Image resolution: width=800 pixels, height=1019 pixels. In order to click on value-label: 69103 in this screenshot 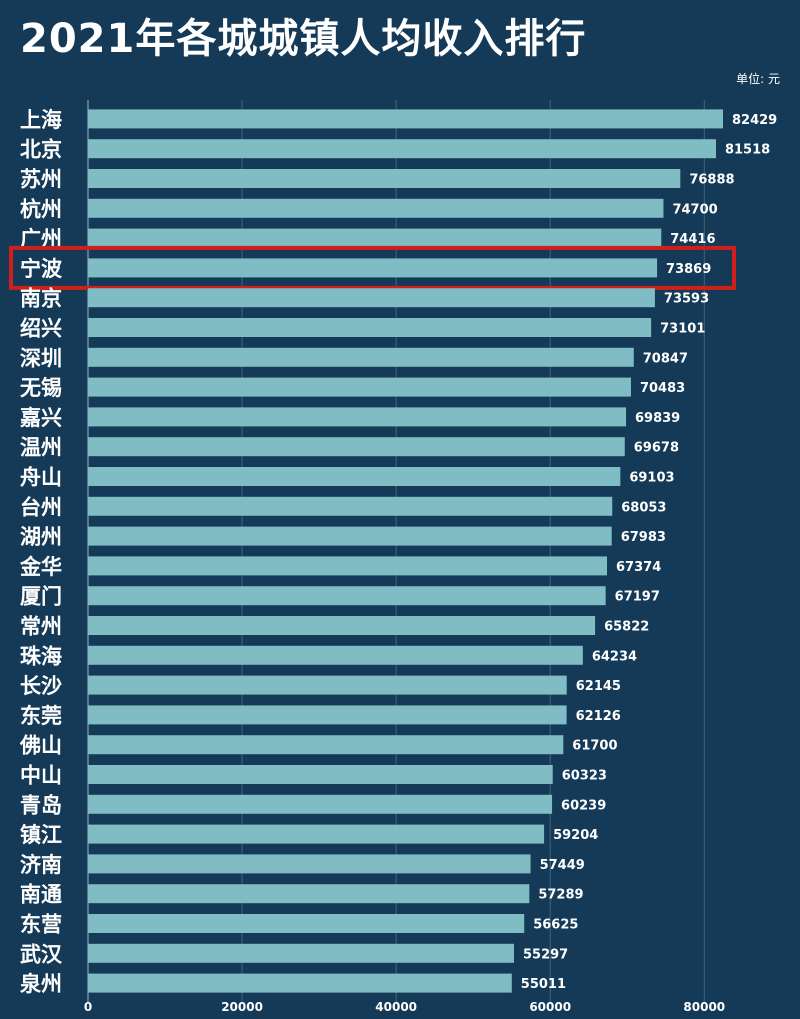, I will do `click(651, 478)`.